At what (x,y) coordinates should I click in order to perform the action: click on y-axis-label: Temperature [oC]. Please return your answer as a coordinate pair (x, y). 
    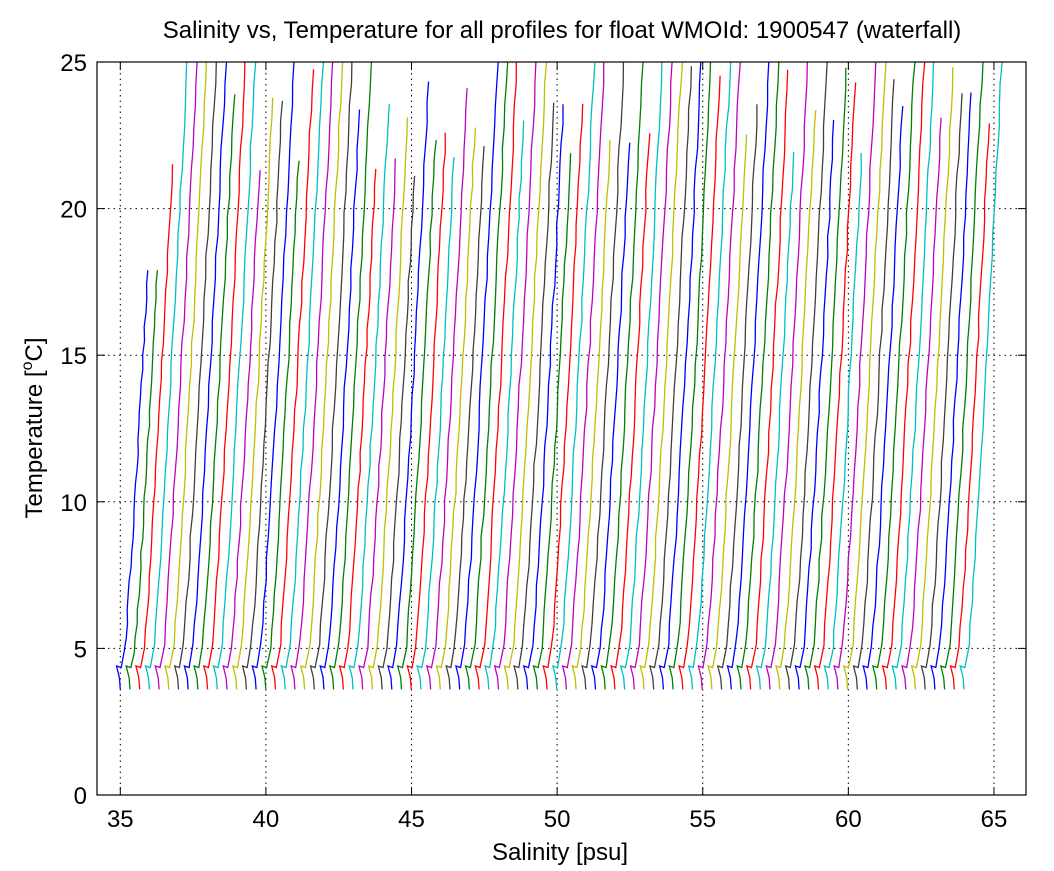
    Looking at the image, I should click on (33, 428).